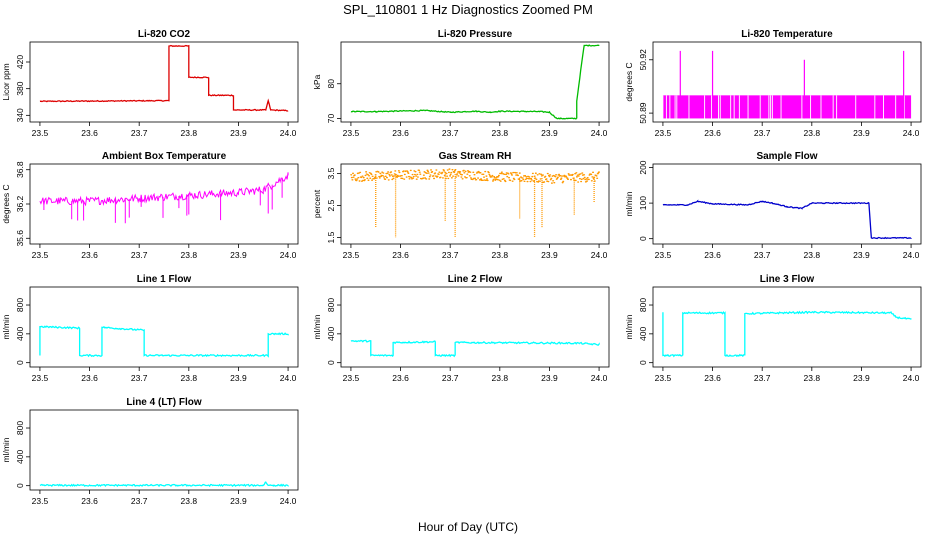  What do you see at coordinates (787, 34) in the screenshot?
I see `panel-title: Li-820 Temperature` at bounding box center [787, 34].